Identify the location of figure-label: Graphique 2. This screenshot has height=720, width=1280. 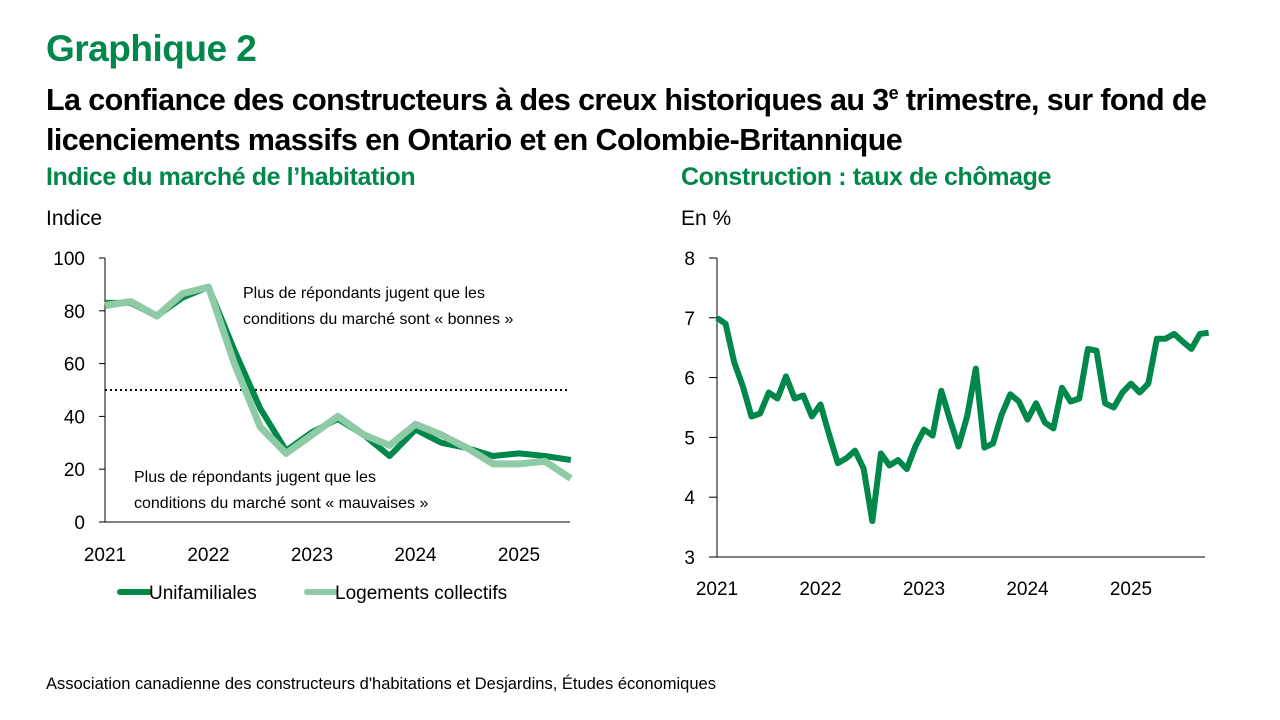
(151, 48).